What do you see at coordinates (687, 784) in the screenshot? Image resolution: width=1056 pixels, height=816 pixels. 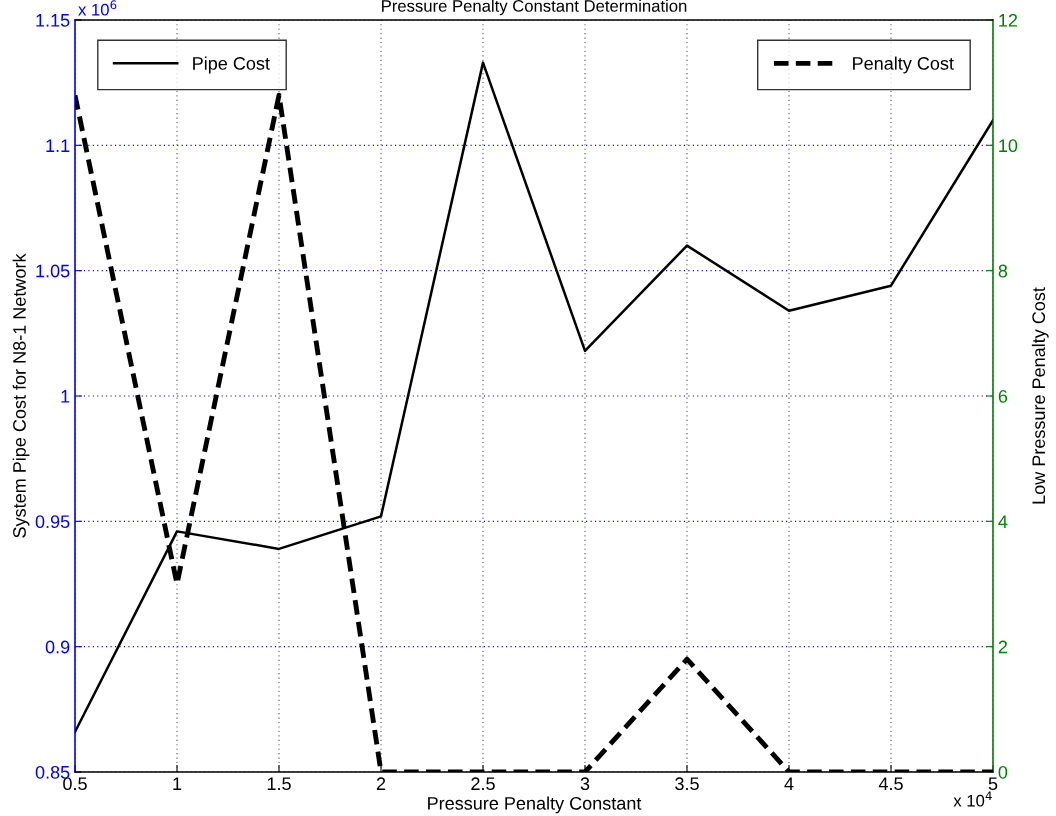 I see `x-tick-label: 3.5` at bounding box center [687, 784].